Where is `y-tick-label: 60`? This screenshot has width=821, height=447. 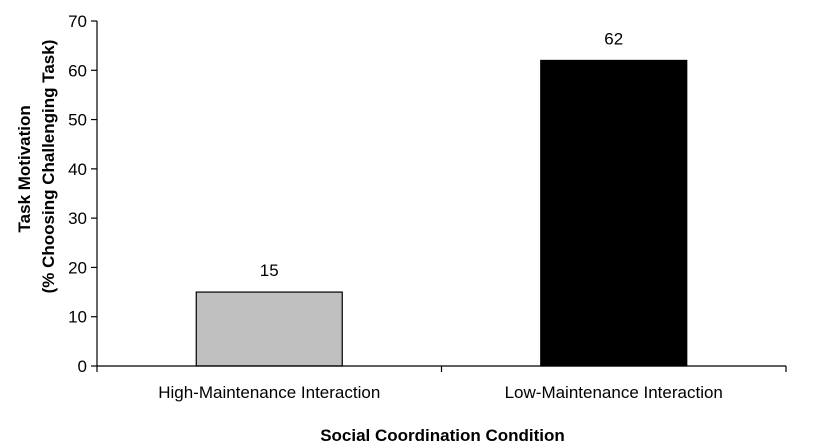
y-tick-label: 60 is located at coordinates (77, 70).